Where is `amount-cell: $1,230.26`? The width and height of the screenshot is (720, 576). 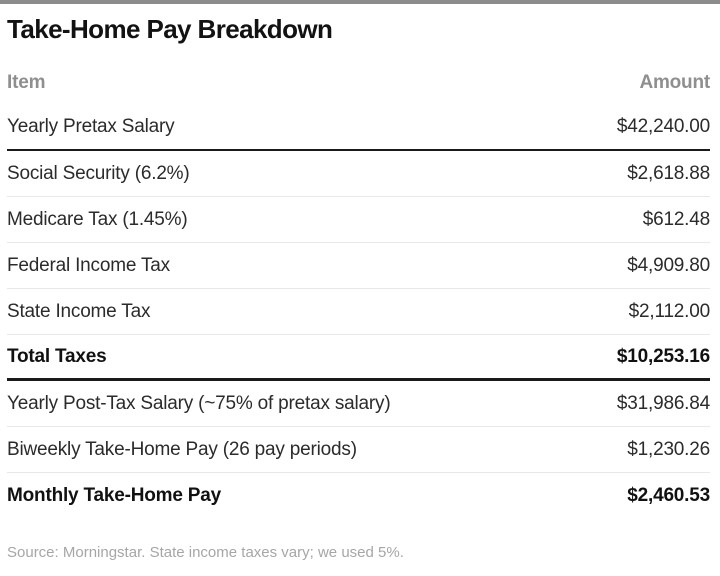
amount-cell: $1,230.26 is located at coordinates (668, 449).